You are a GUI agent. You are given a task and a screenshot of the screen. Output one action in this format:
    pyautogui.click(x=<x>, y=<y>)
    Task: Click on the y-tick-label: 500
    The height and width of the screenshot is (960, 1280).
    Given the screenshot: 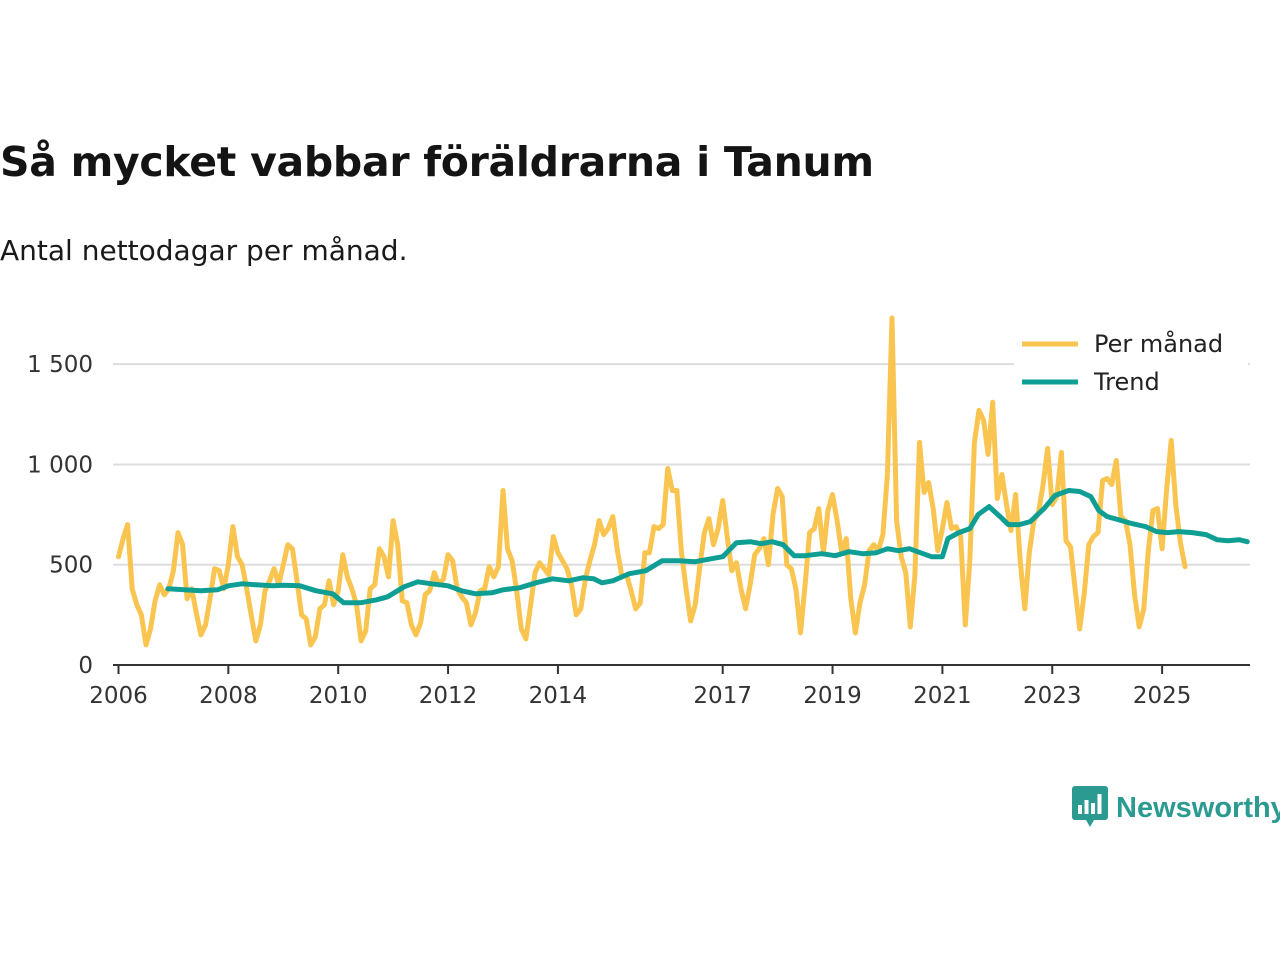 What is the action you would take?
    pyautogui.click(x=71, y=566)
    